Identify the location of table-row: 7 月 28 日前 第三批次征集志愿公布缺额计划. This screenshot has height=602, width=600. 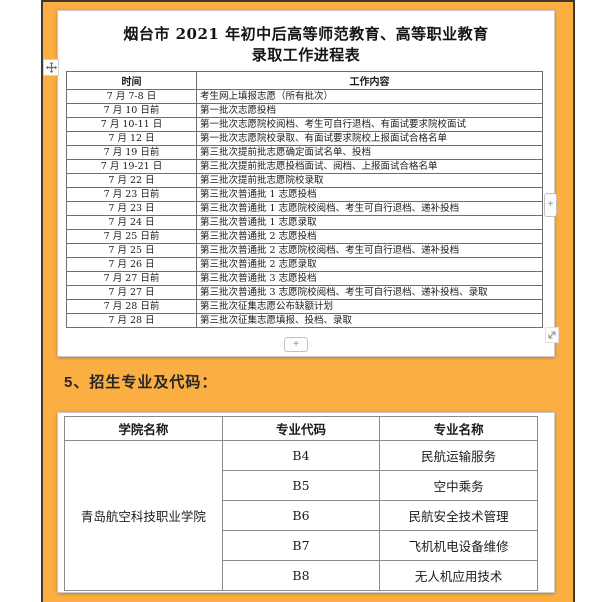
(304, 306).